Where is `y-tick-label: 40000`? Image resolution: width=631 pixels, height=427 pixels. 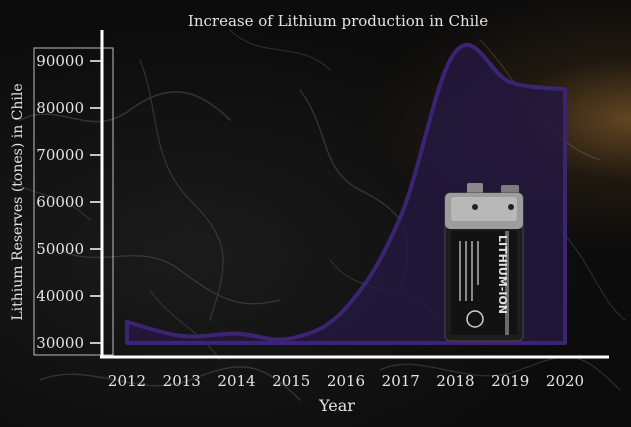
y-tick-label: 40000 is located at coordinates (60, 296).